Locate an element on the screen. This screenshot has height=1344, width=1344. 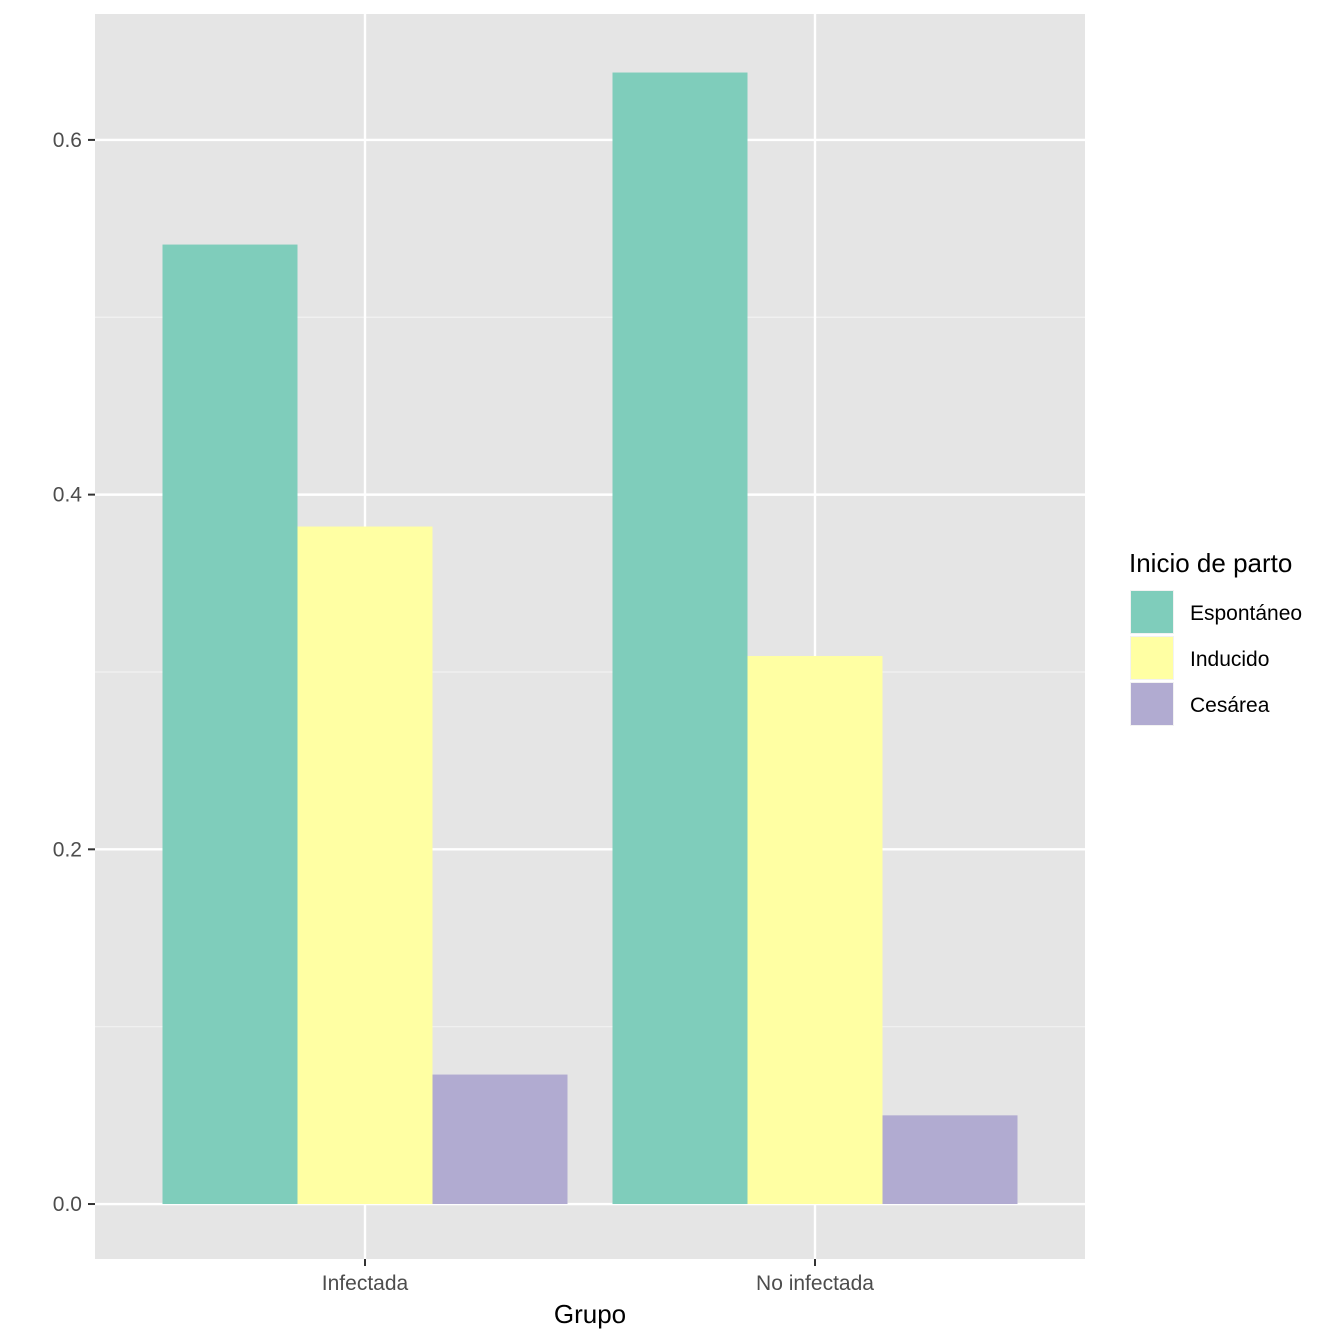
x-axis: Infectada No infectada is located at coordinates (598, 1277).